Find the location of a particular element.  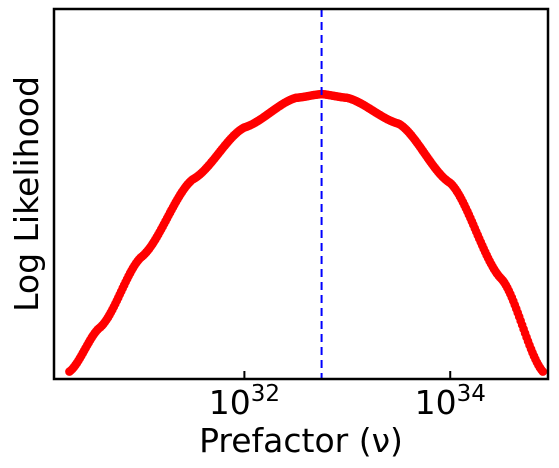

x-ticks: 1032 1034 is located at coordinates (347, 396).